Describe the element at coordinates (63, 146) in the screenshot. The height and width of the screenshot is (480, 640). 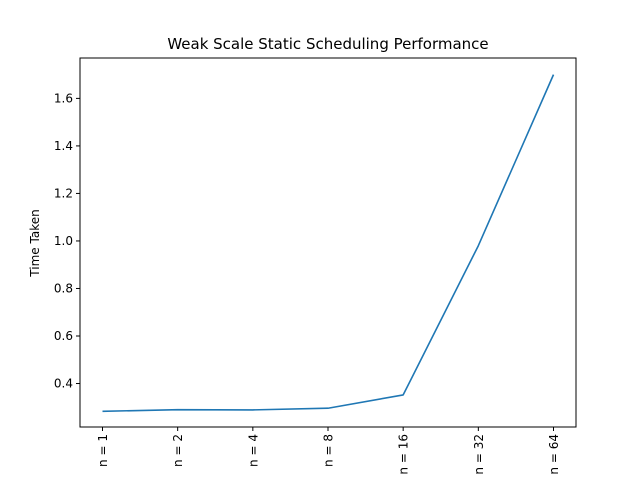
I see `y-tick-label: 1.4` at that location.